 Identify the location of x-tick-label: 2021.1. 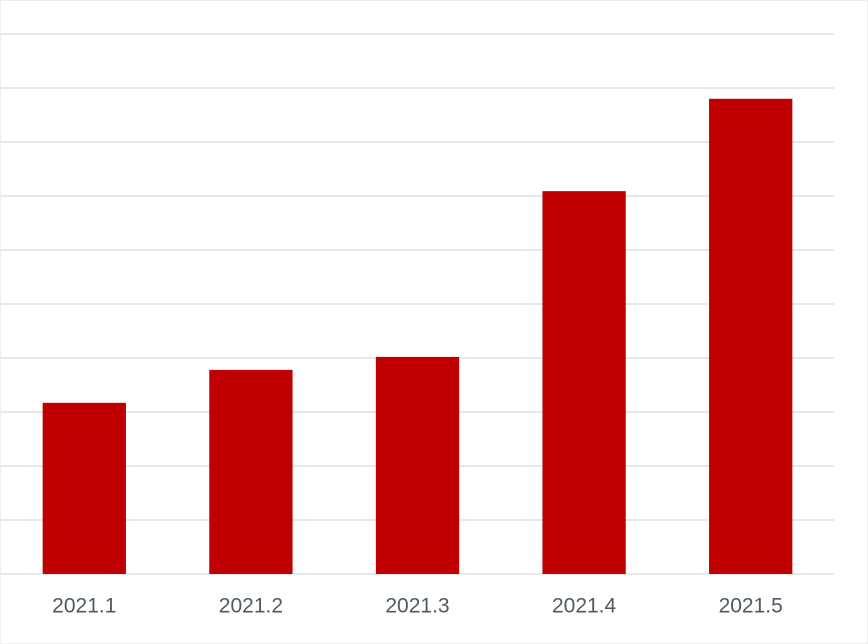
(84, 606).